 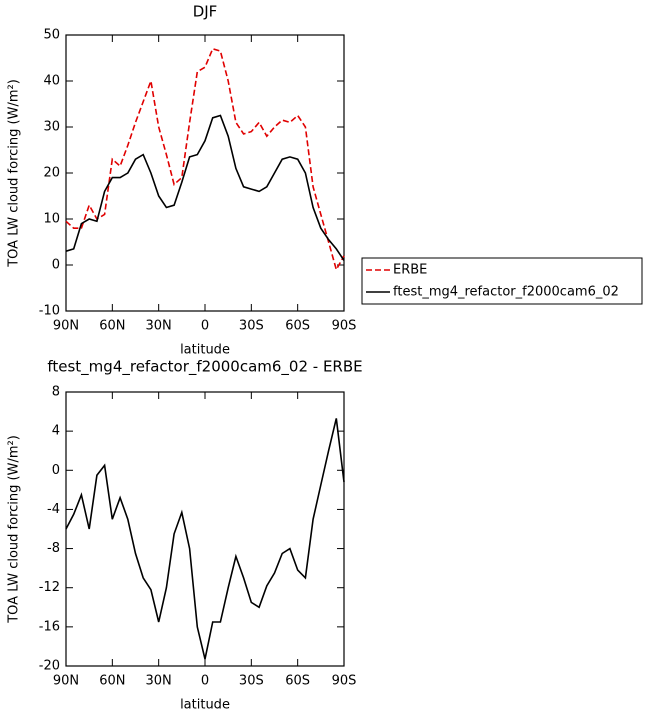 I want to click on chart-title: DJF, so click(x=205, y=12).